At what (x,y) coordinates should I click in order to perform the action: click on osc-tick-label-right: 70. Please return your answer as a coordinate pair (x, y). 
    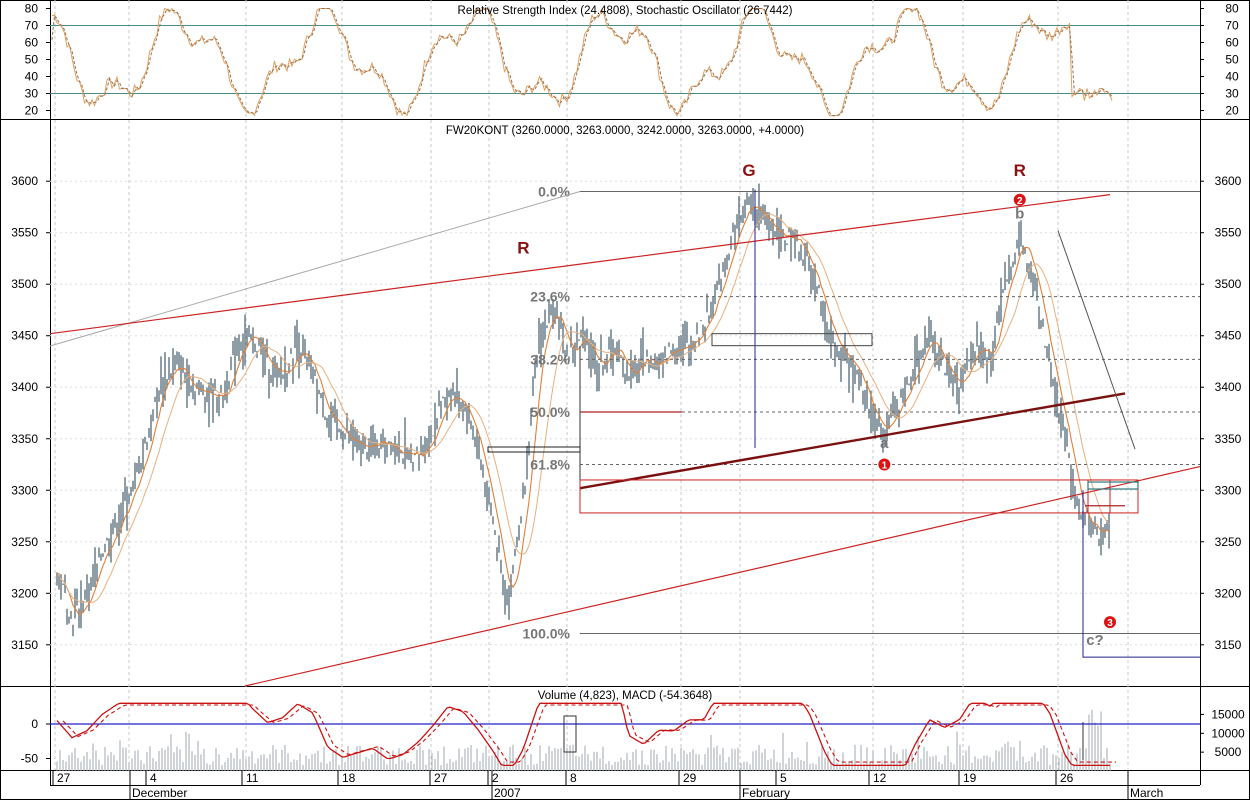
    Looking at the image, I should click on (1232, 26).